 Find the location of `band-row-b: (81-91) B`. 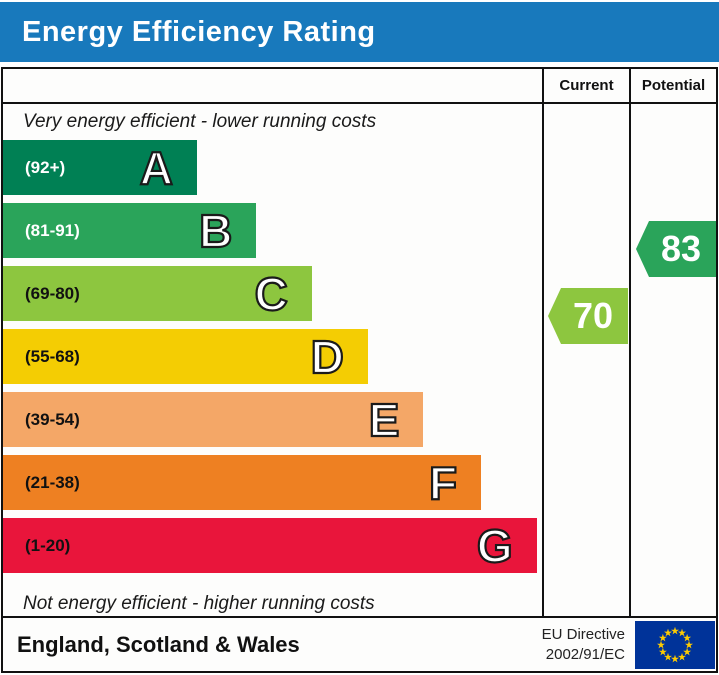

band-row-b: (81-91) B is located at coordinates (130, 230).